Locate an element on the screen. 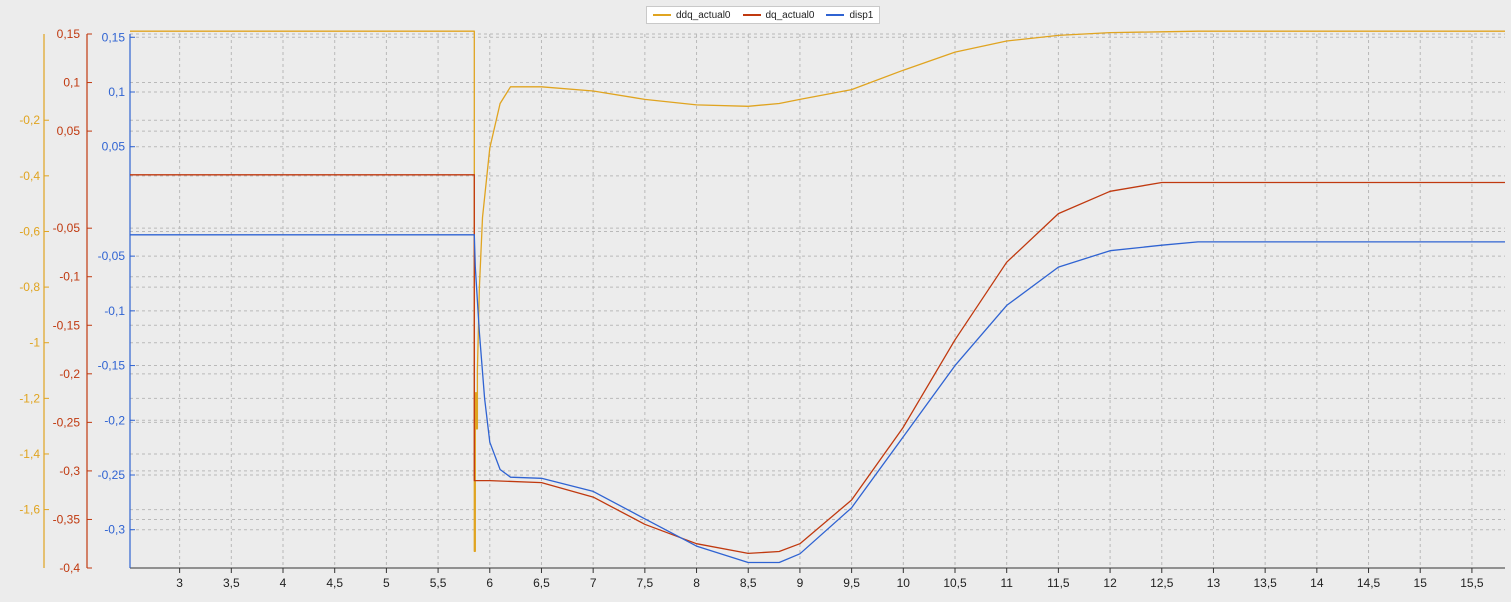  x-tick-label: 14,5 is located at coordinates (1369, 583).